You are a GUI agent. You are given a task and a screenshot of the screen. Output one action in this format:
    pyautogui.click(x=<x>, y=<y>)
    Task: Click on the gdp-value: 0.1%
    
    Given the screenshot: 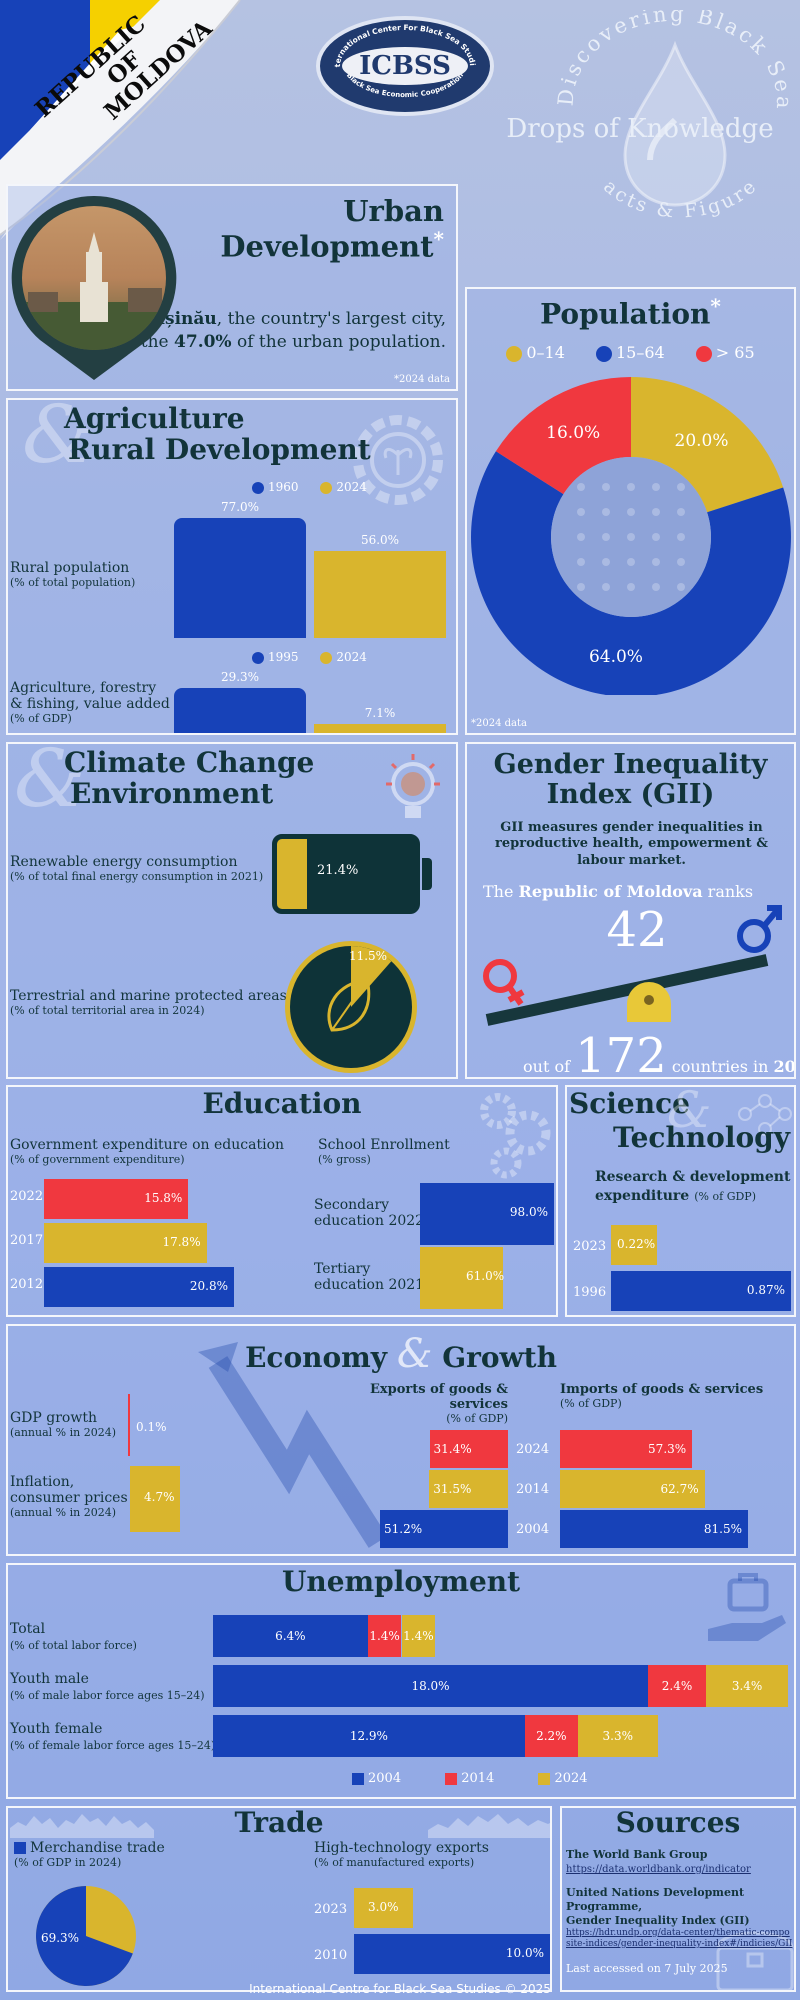 What is the action you would take?
    pyautogui.click(x=151, y=1427)
    